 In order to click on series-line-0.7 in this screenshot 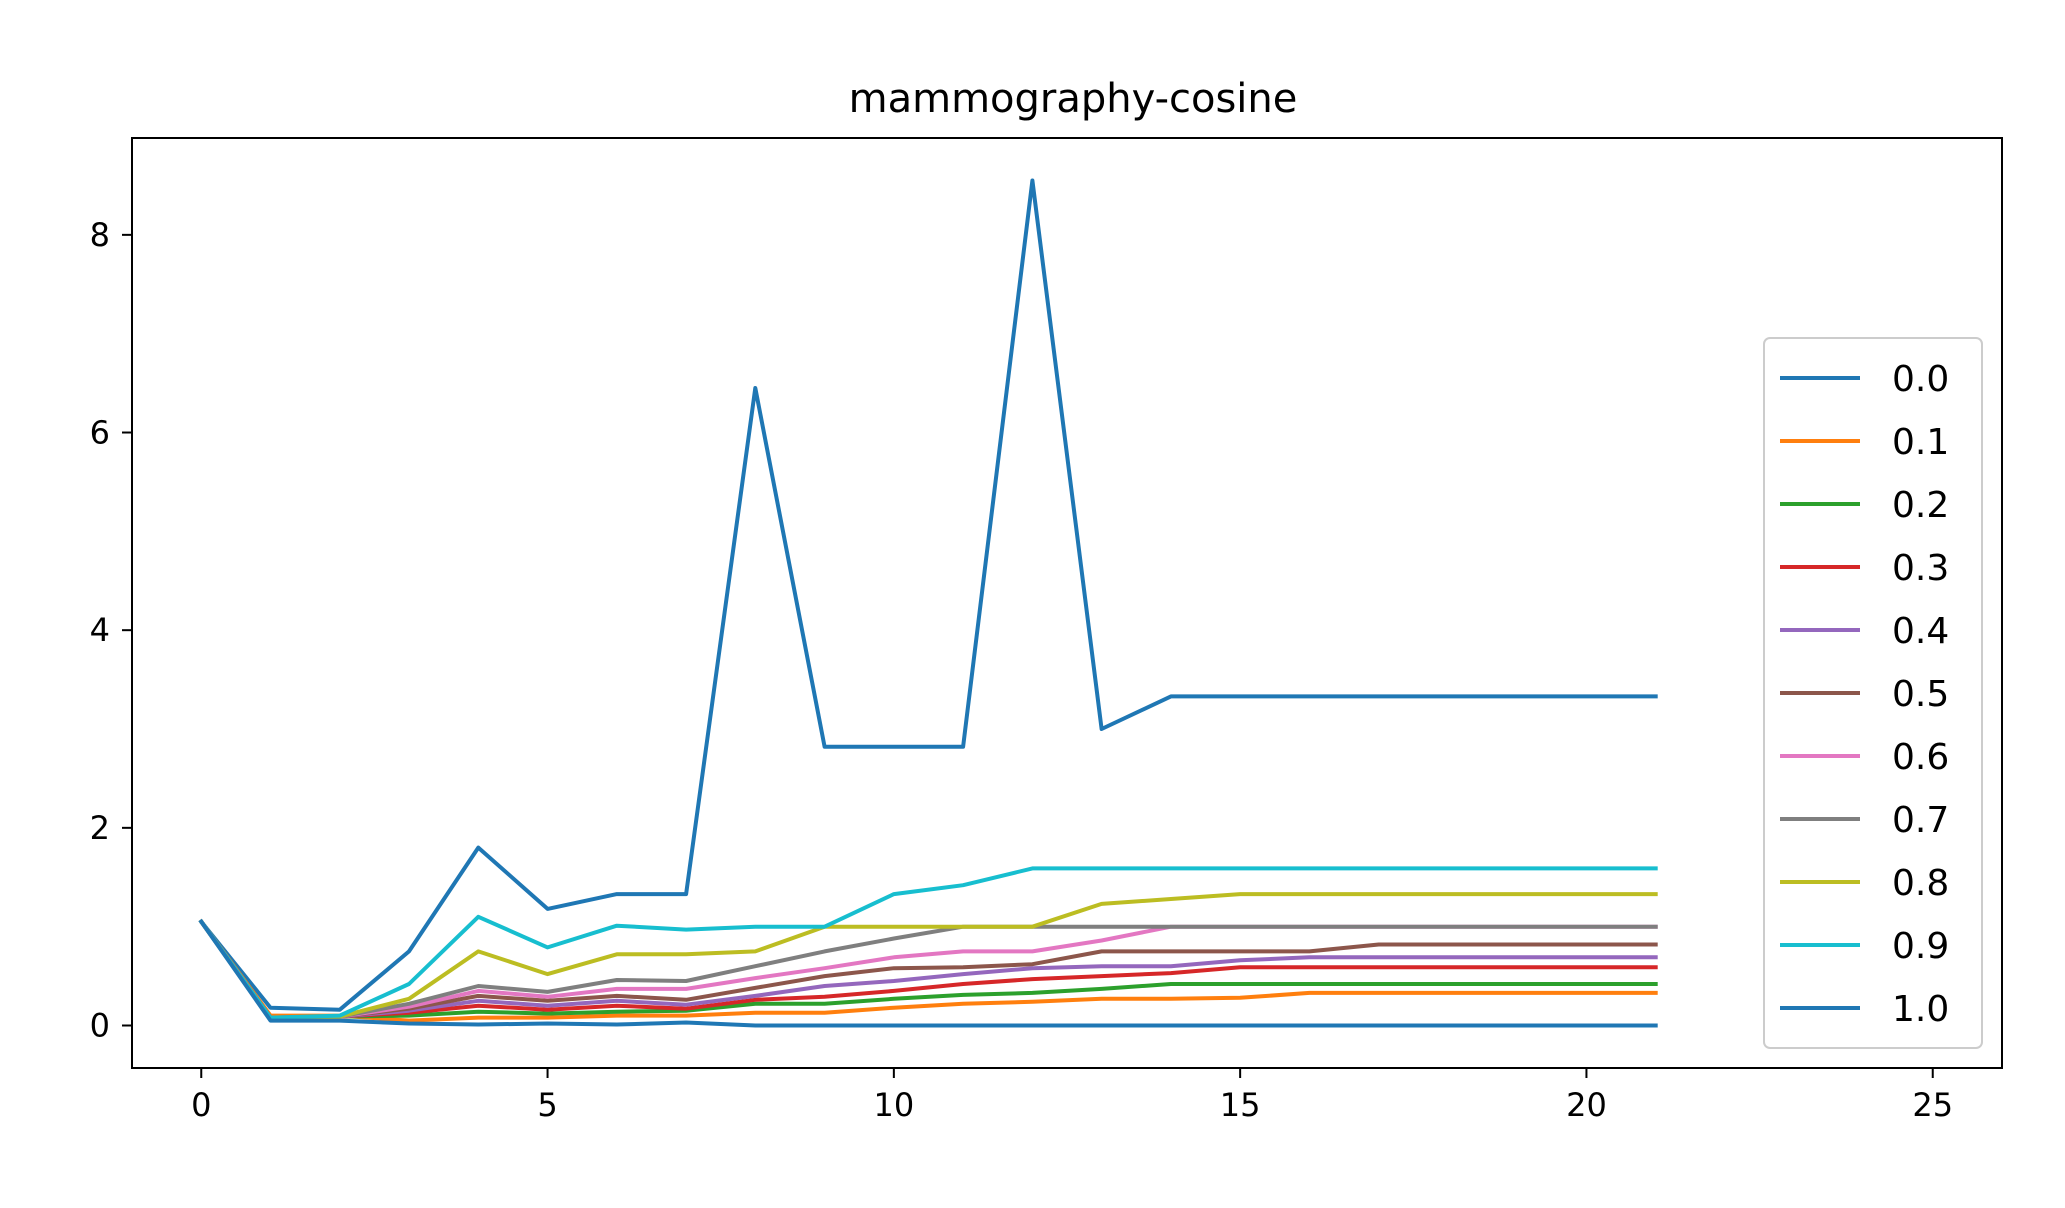, I will do `click(928, 969)`.